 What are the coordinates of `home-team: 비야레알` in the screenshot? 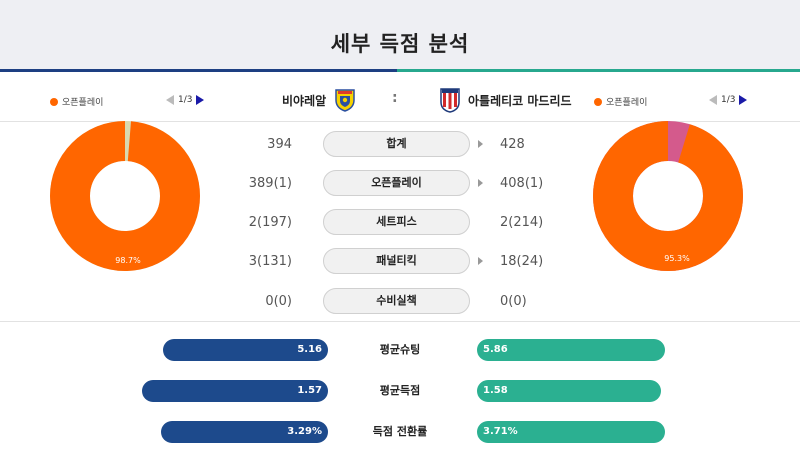 It's located at (319, 100).